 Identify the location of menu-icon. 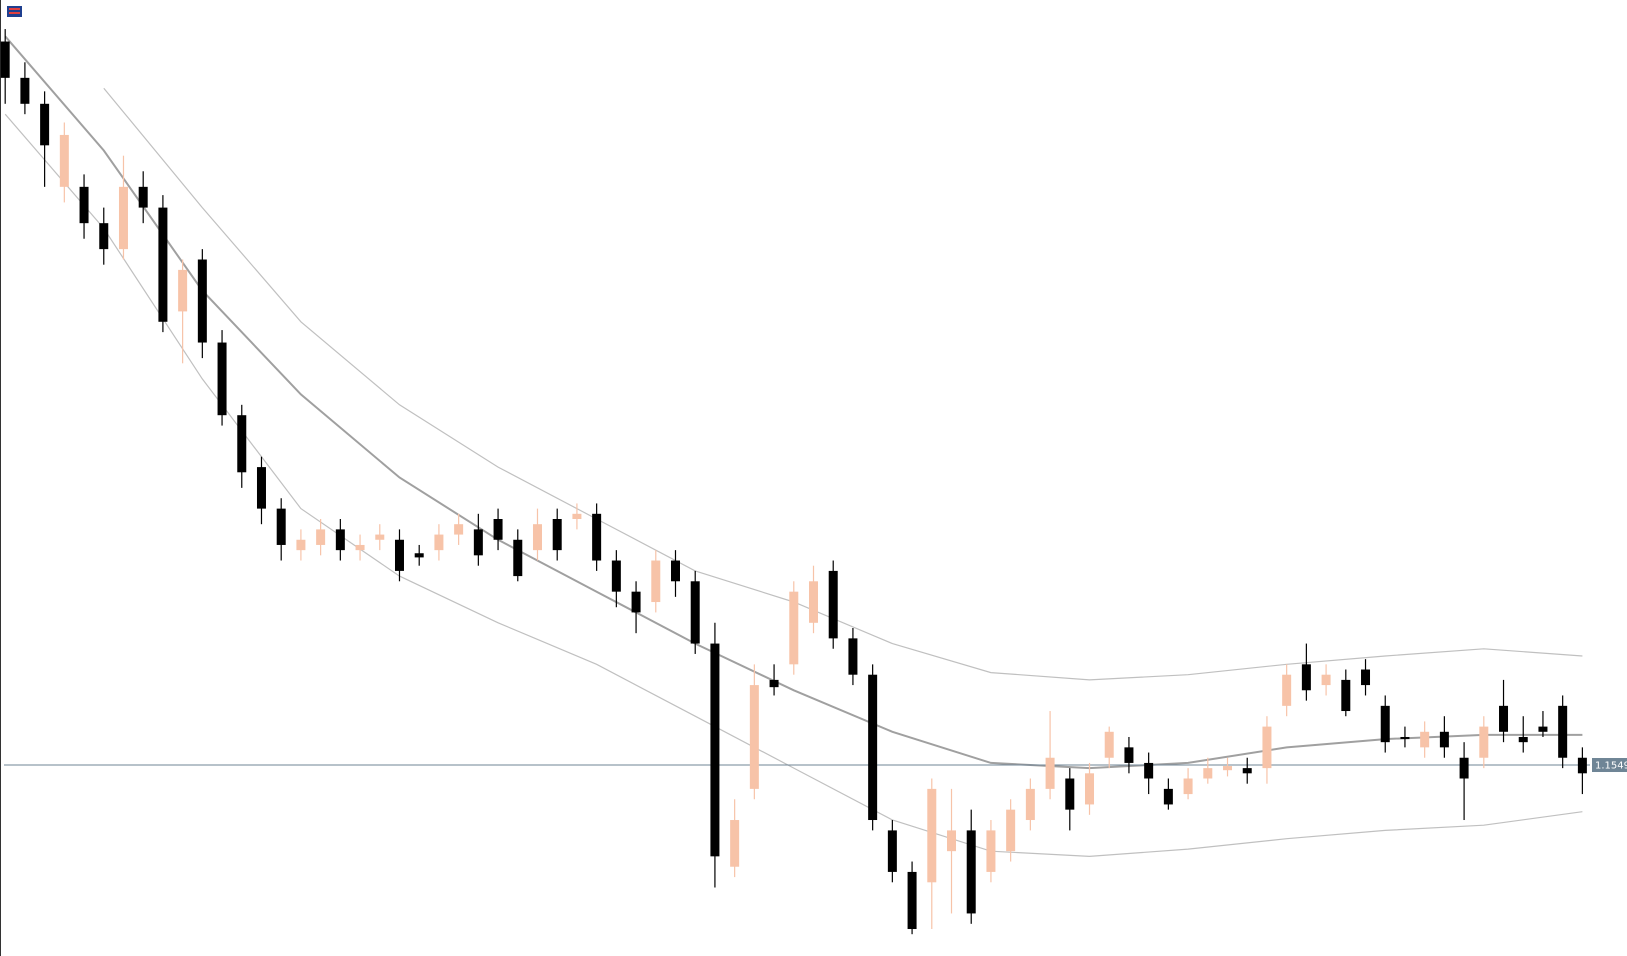
(14, 11).